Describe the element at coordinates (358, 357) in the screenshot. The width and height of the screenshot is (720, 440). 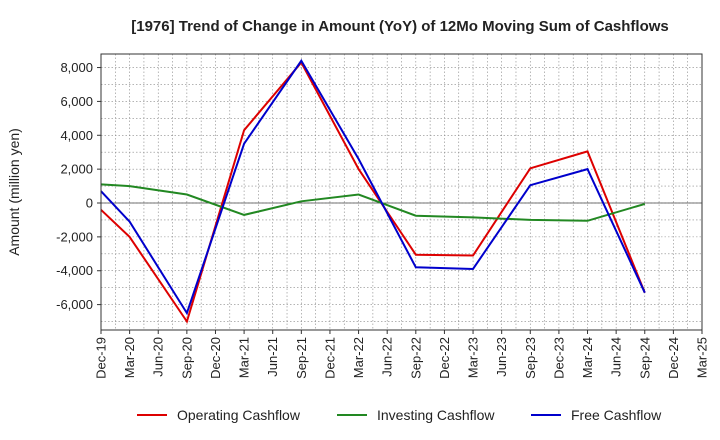
I see `x-tick-label: Mar-22` at that location.